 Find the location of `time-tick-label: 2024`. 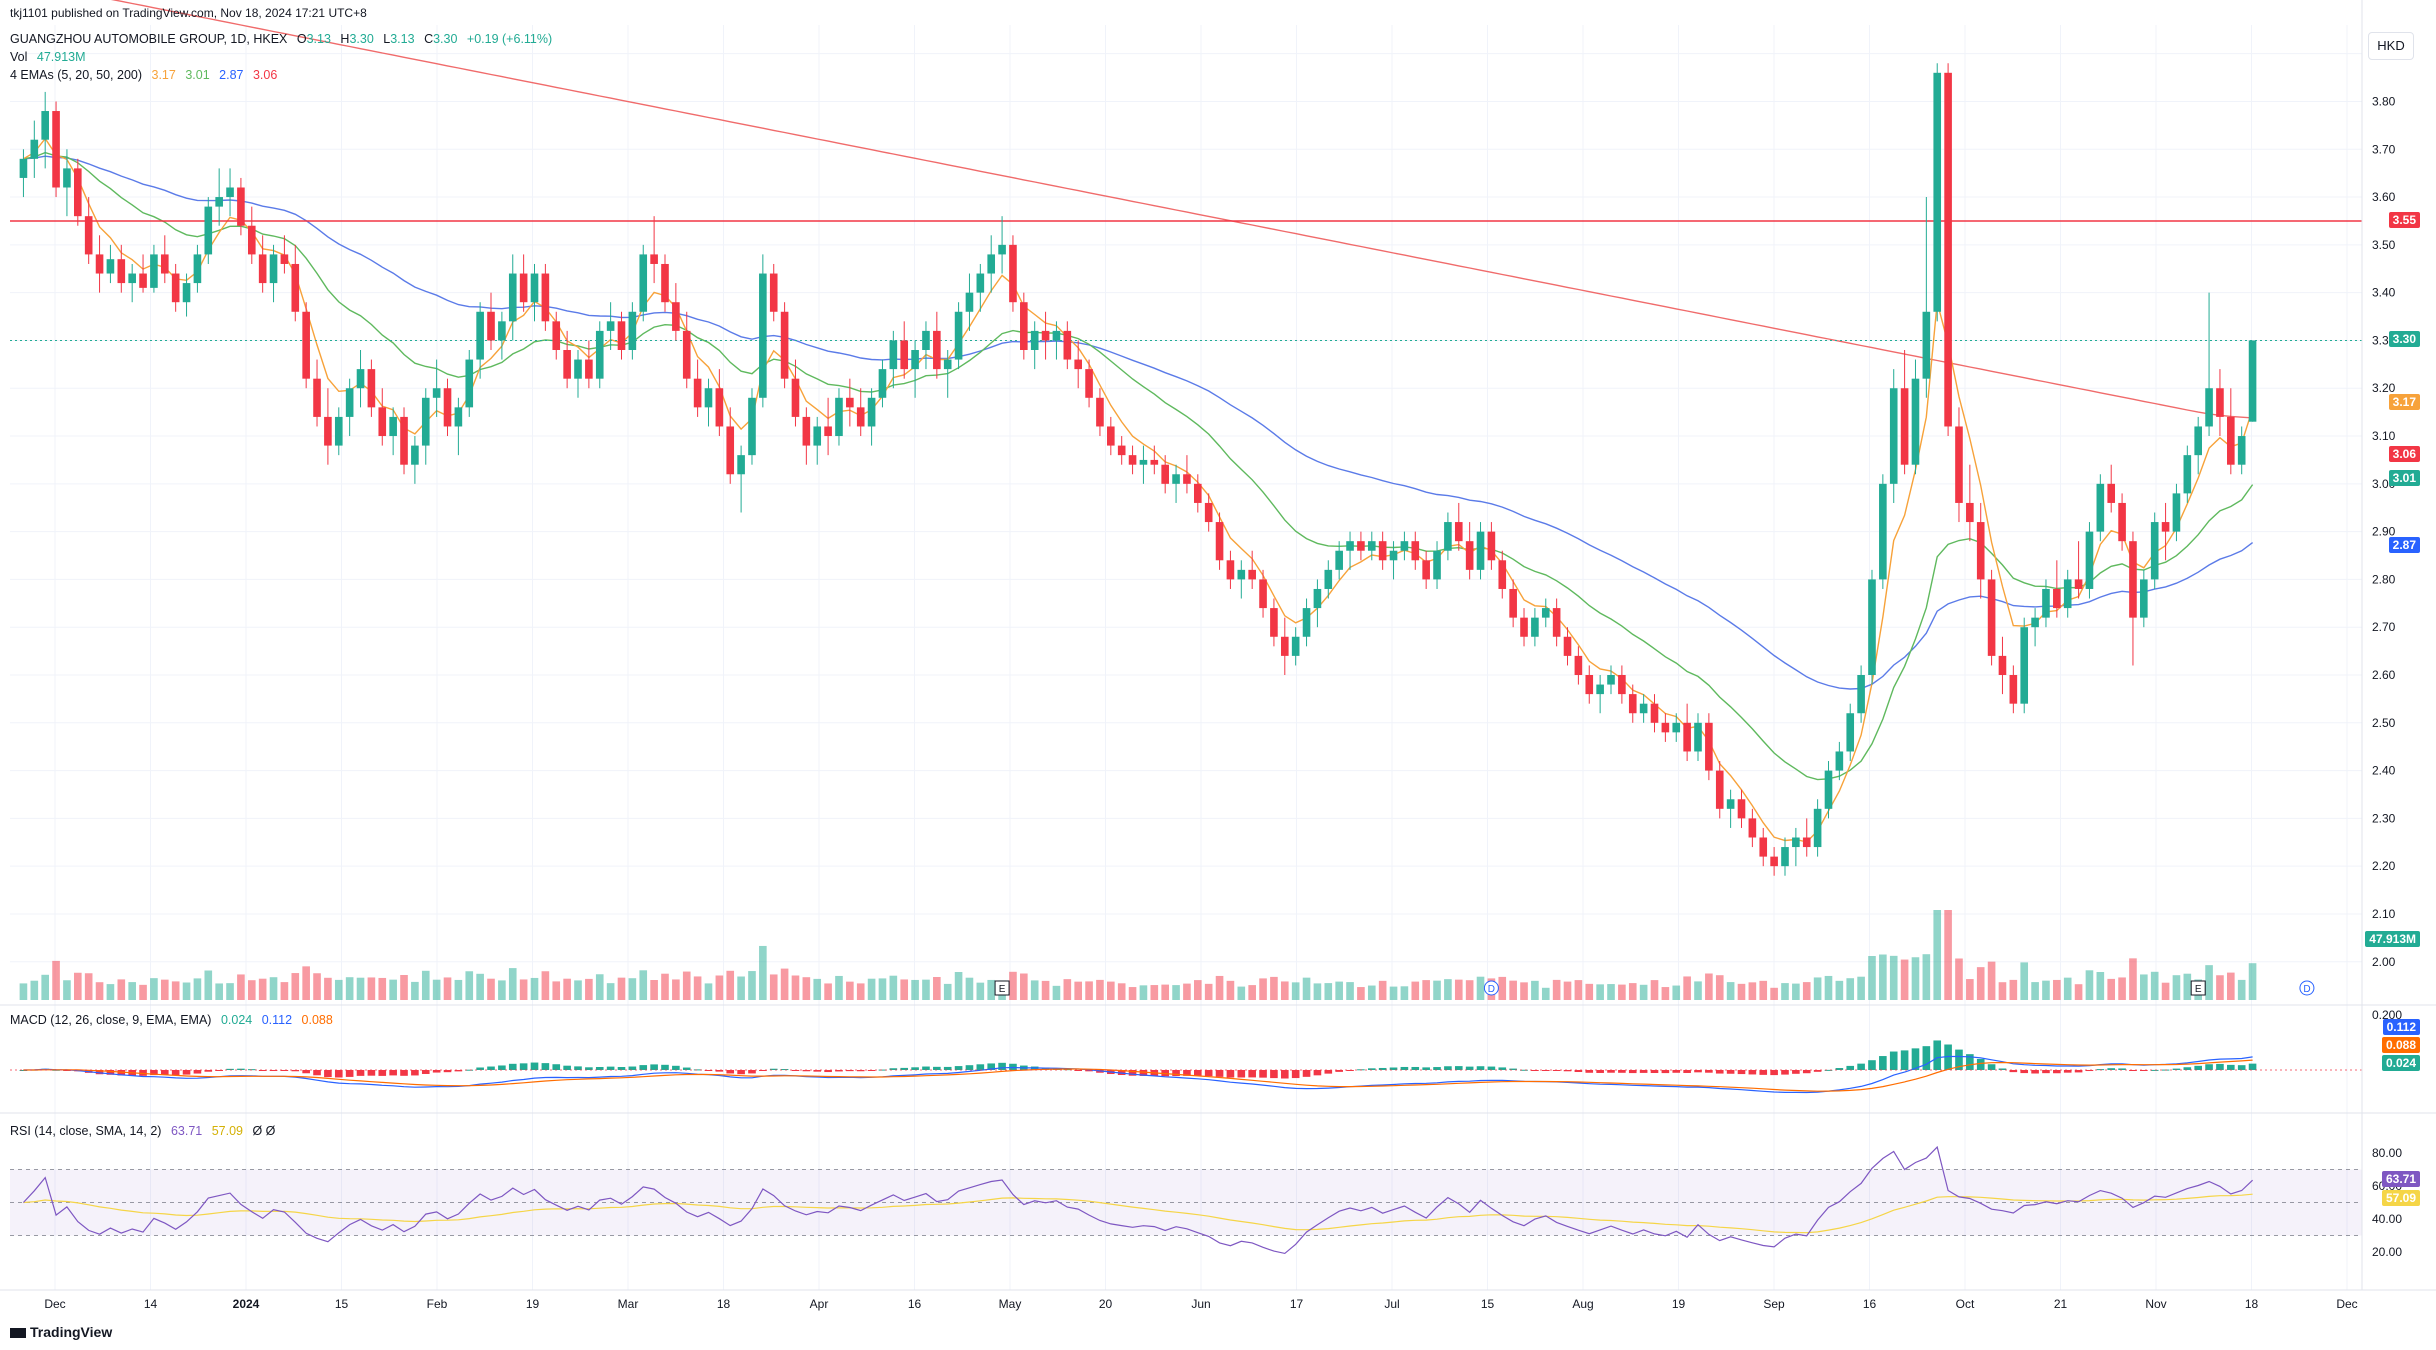

time-tick-label: 2024 is located at coordinates (246, 1304).